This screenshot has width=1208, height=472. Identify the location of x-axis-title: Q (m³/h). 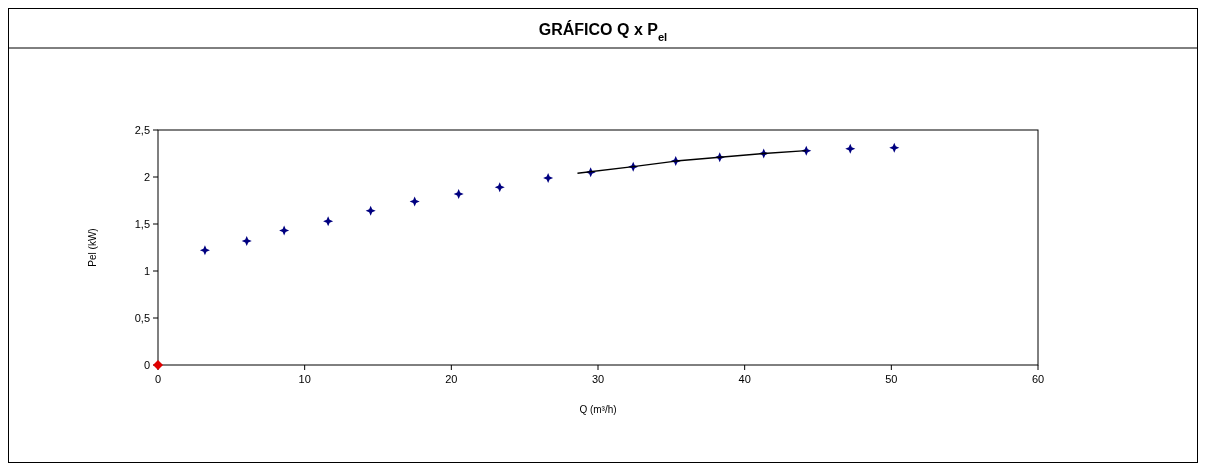
(598, 409).